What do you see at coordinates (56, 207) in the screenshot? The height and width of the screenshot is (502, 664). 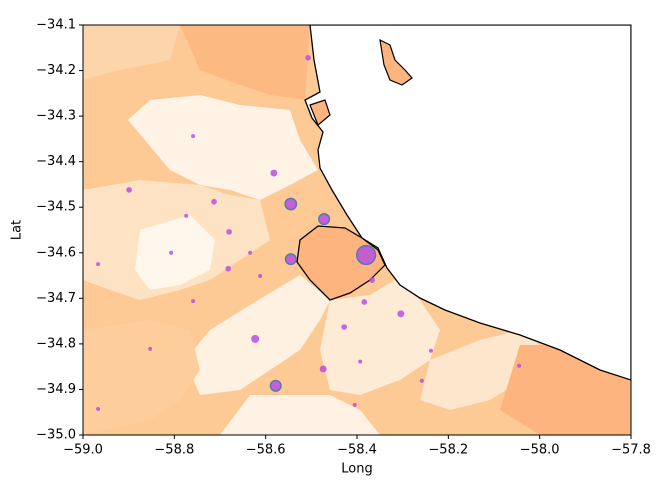 I see `y-tick-label: −34.5` at bounding box center [56, 207].